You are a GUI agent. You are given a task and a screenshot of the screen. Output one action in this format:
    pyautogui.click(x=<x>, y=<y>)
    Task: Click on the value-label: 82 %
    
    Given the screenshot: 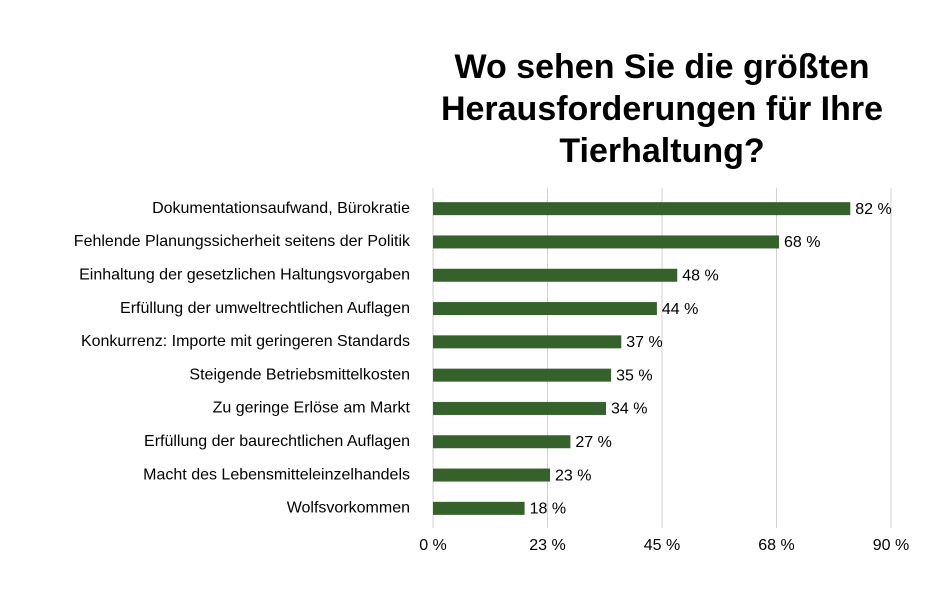 What is the action you would take?
    pyautogui.click(x=873, y=209)
    